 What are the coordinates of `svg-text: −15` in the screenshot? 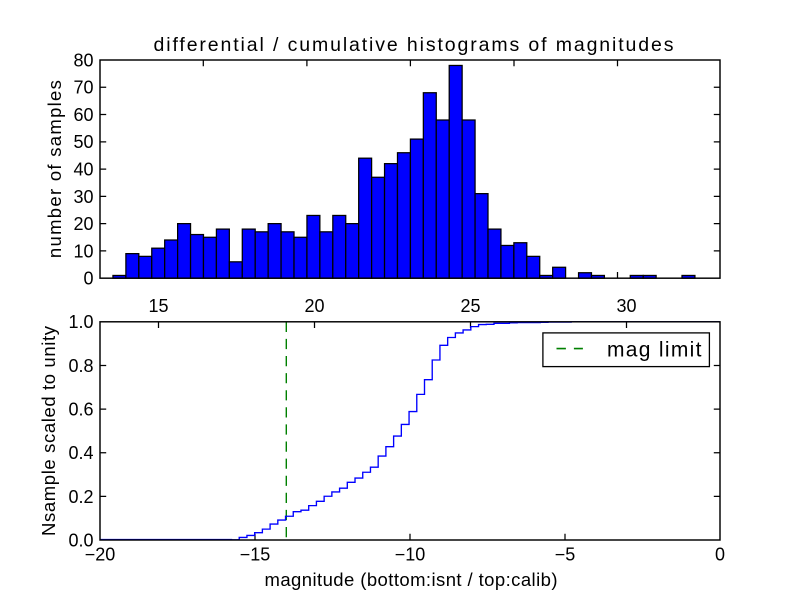 It's located at (255, 554).